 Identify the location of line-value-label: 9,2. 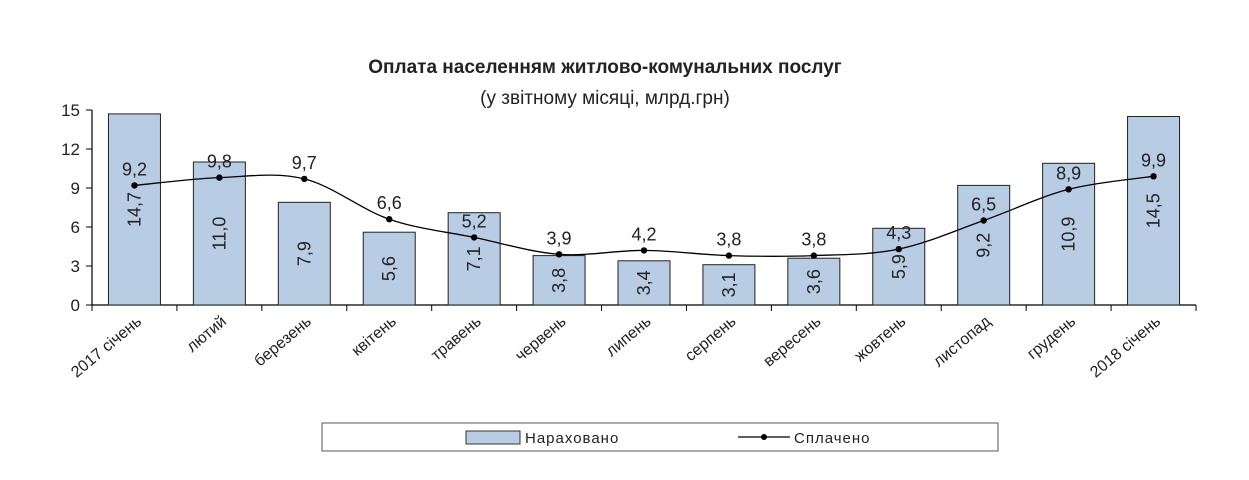
(134, 169).